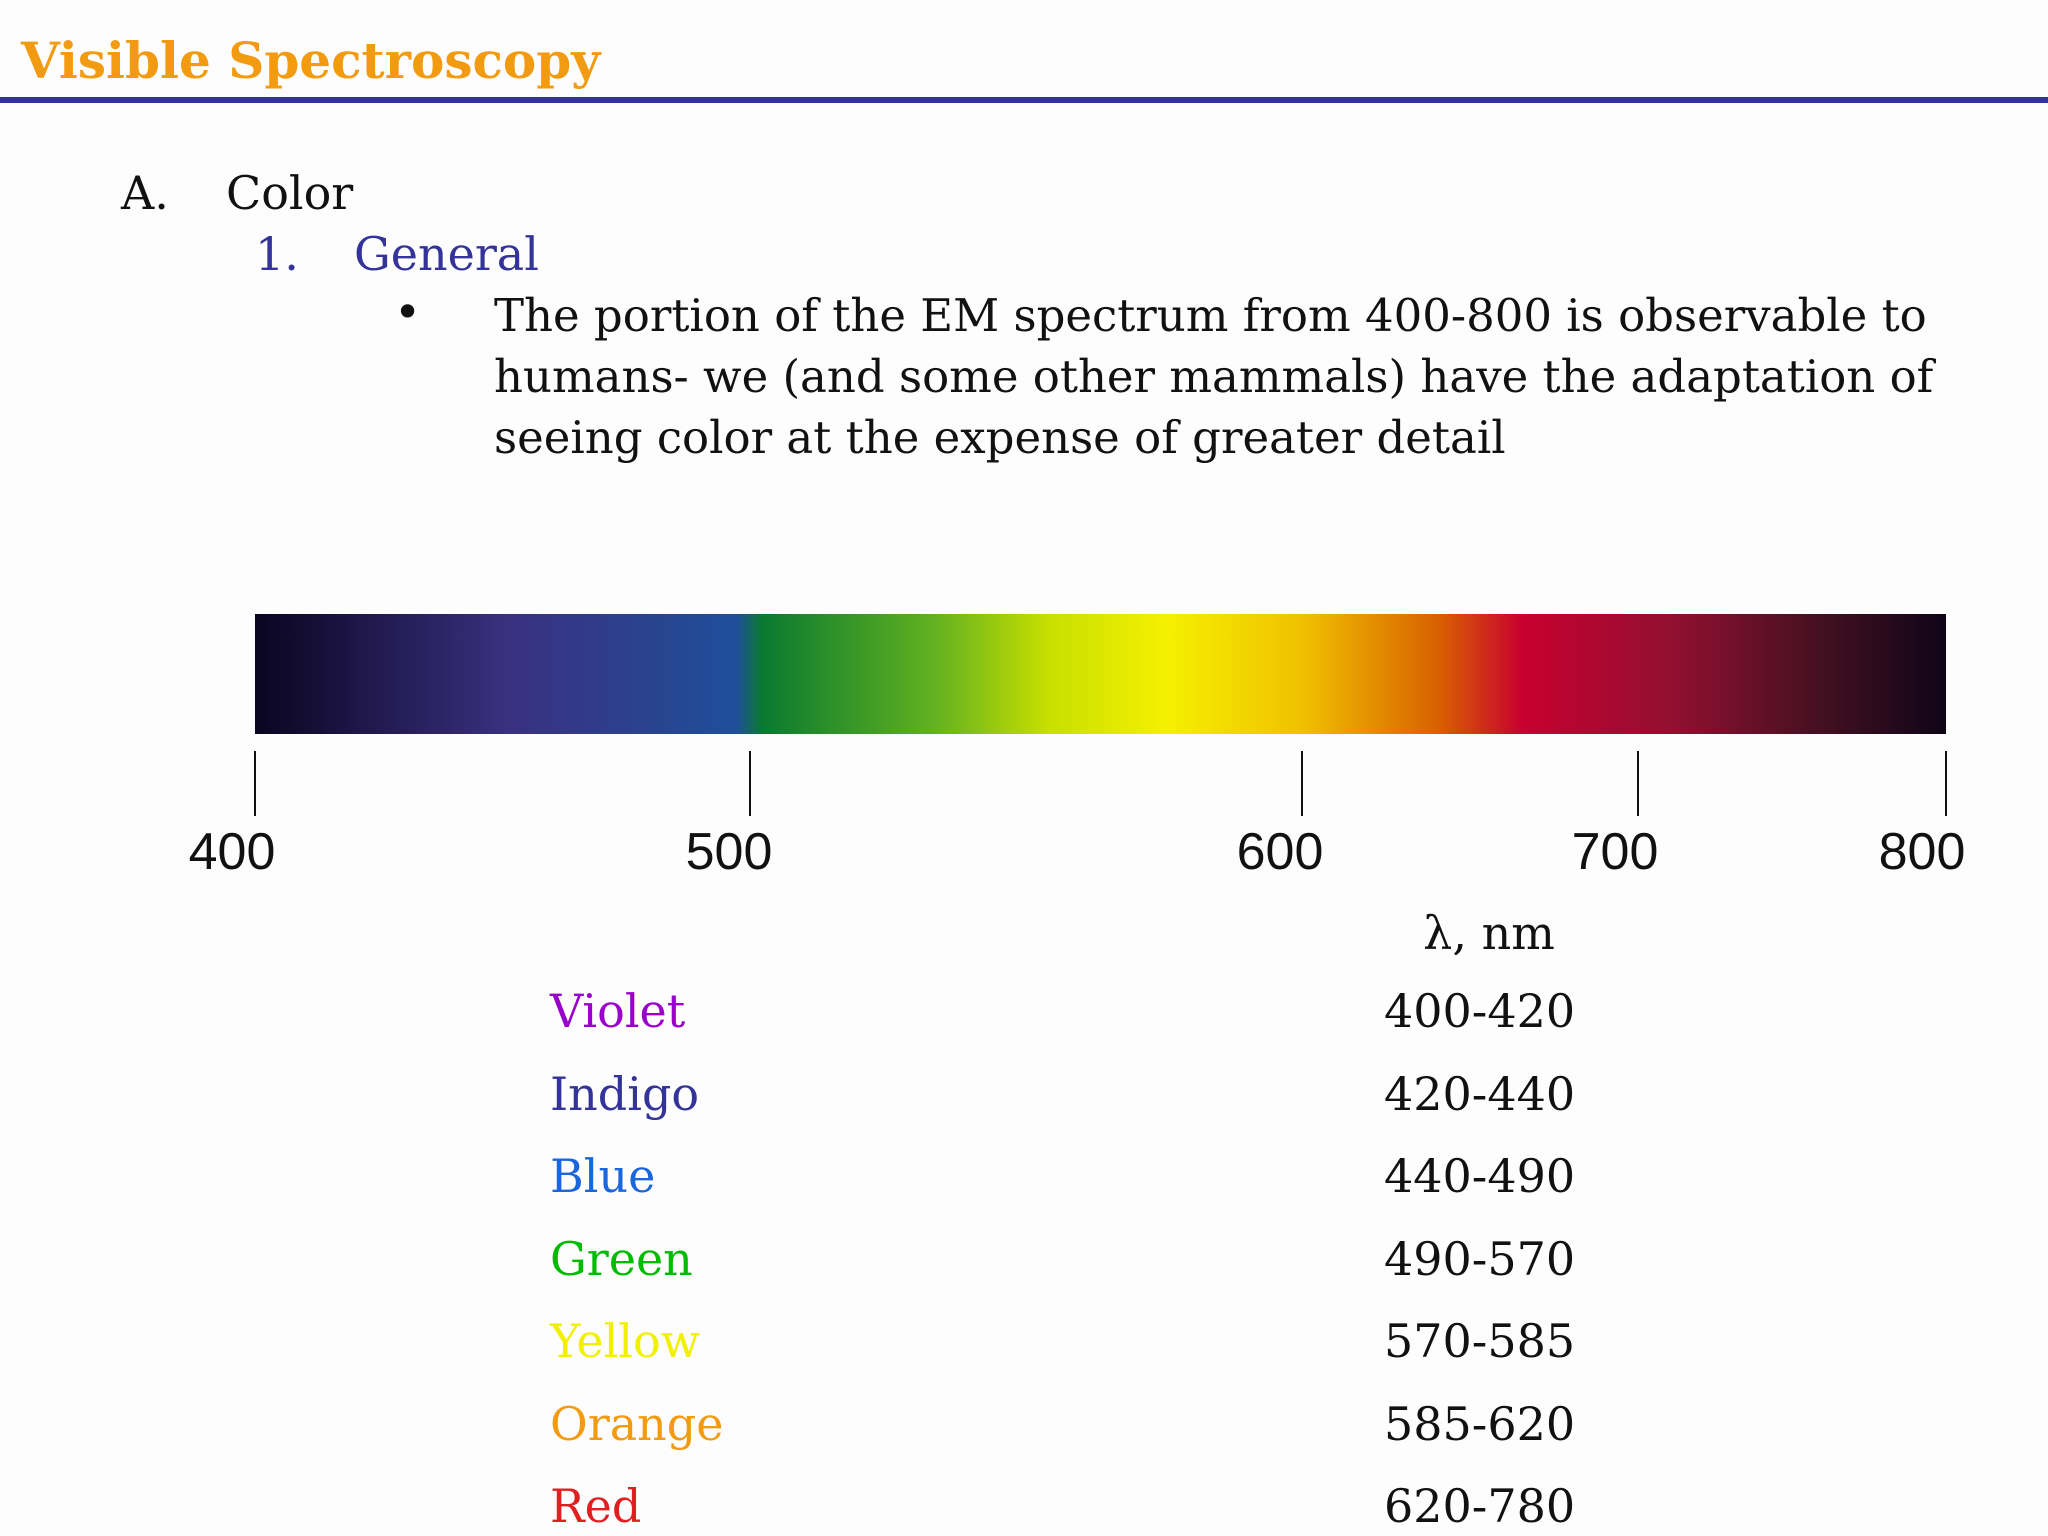 The height and width of the screenshot is (1536, 2048). Describe the element at coordinates (1615, 852) in the screenshot. I see `tick-label: 700` at that location.